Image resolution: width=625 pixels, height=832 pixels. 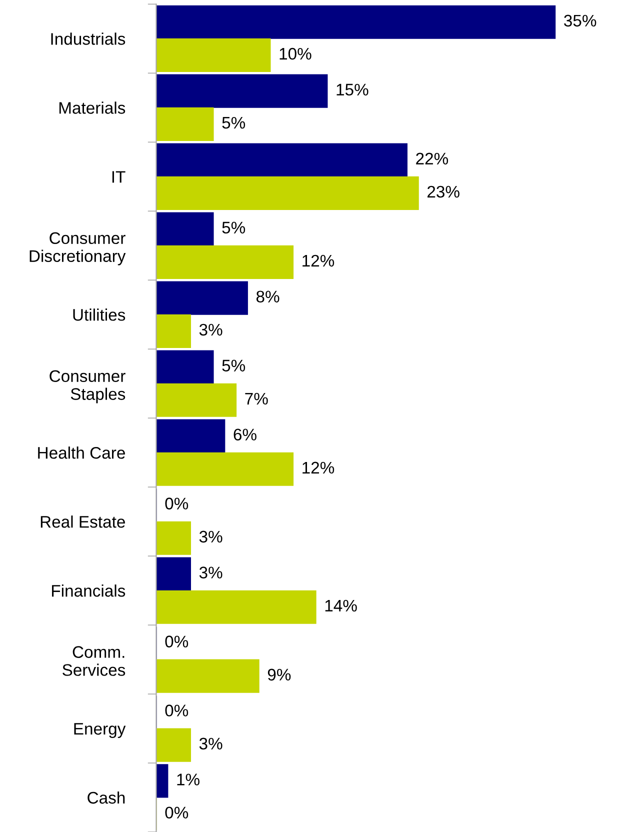 What do you see at coordinates (106, 797) in the screenshot?
I see `y-tick-label: Cash` at bounding box center [106, 797].